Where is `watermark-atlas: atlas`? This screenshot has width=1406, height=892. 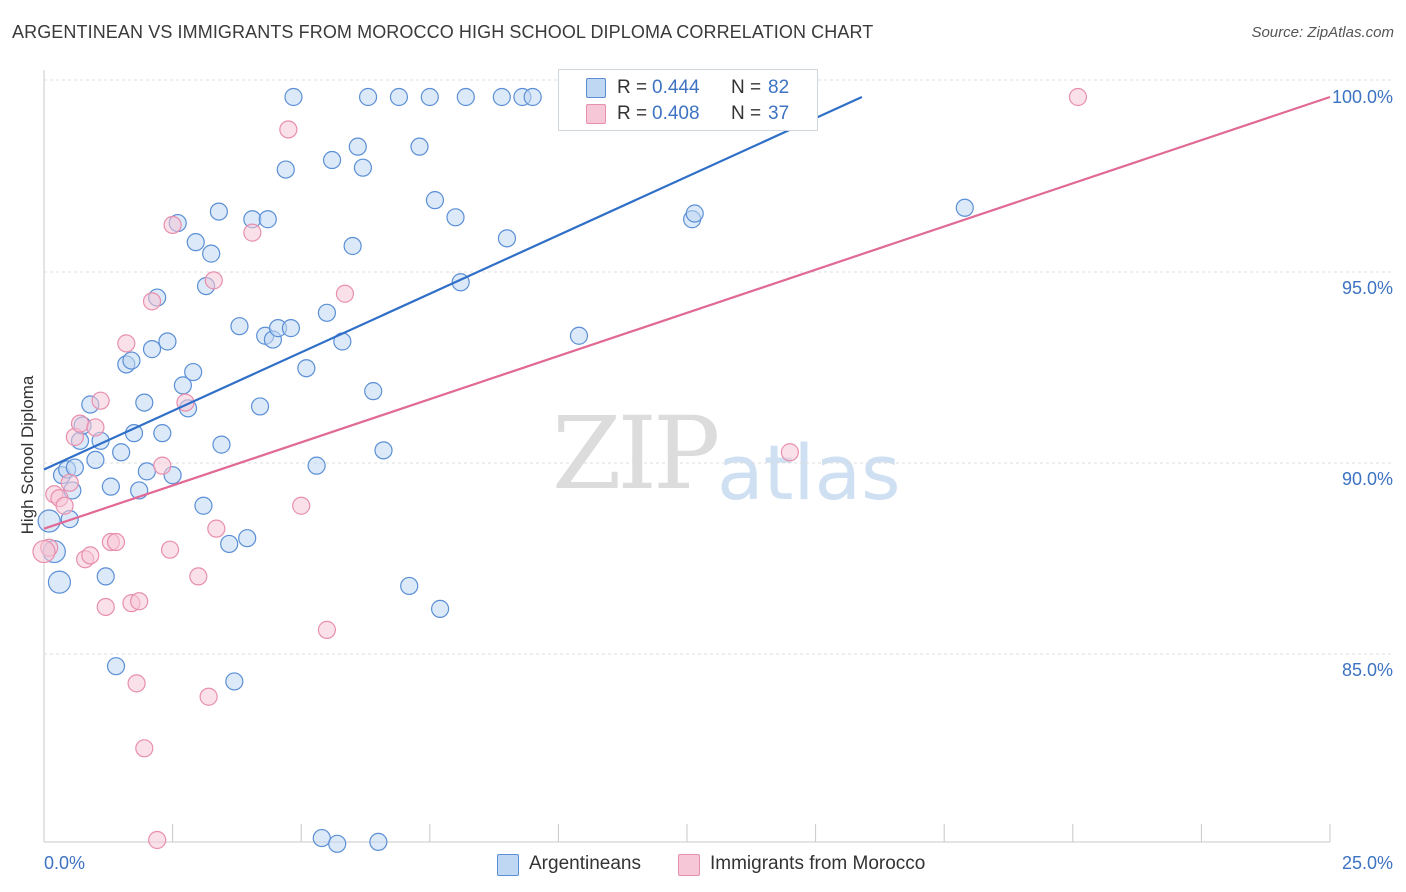
watermark-atlas: atlas is located at coordinates (809, 472).